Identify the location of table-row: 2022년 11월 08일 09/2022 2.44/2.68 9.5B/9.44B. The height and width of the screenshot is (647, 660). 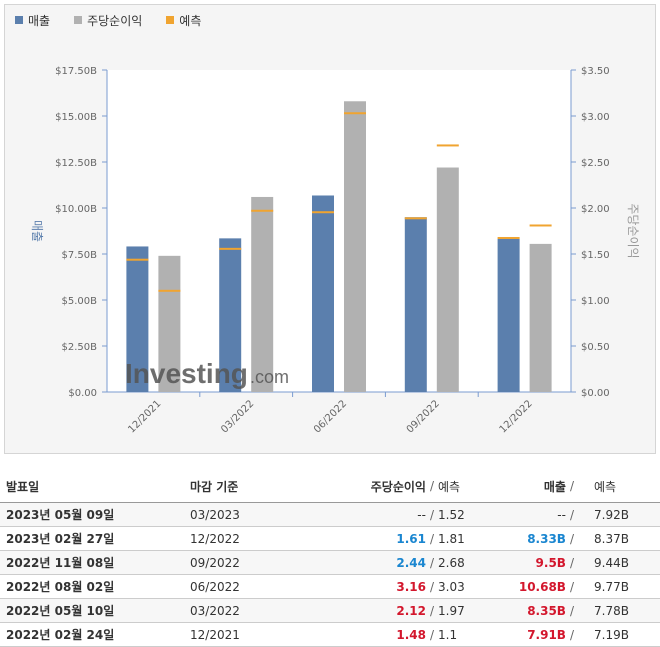
(330, 563).